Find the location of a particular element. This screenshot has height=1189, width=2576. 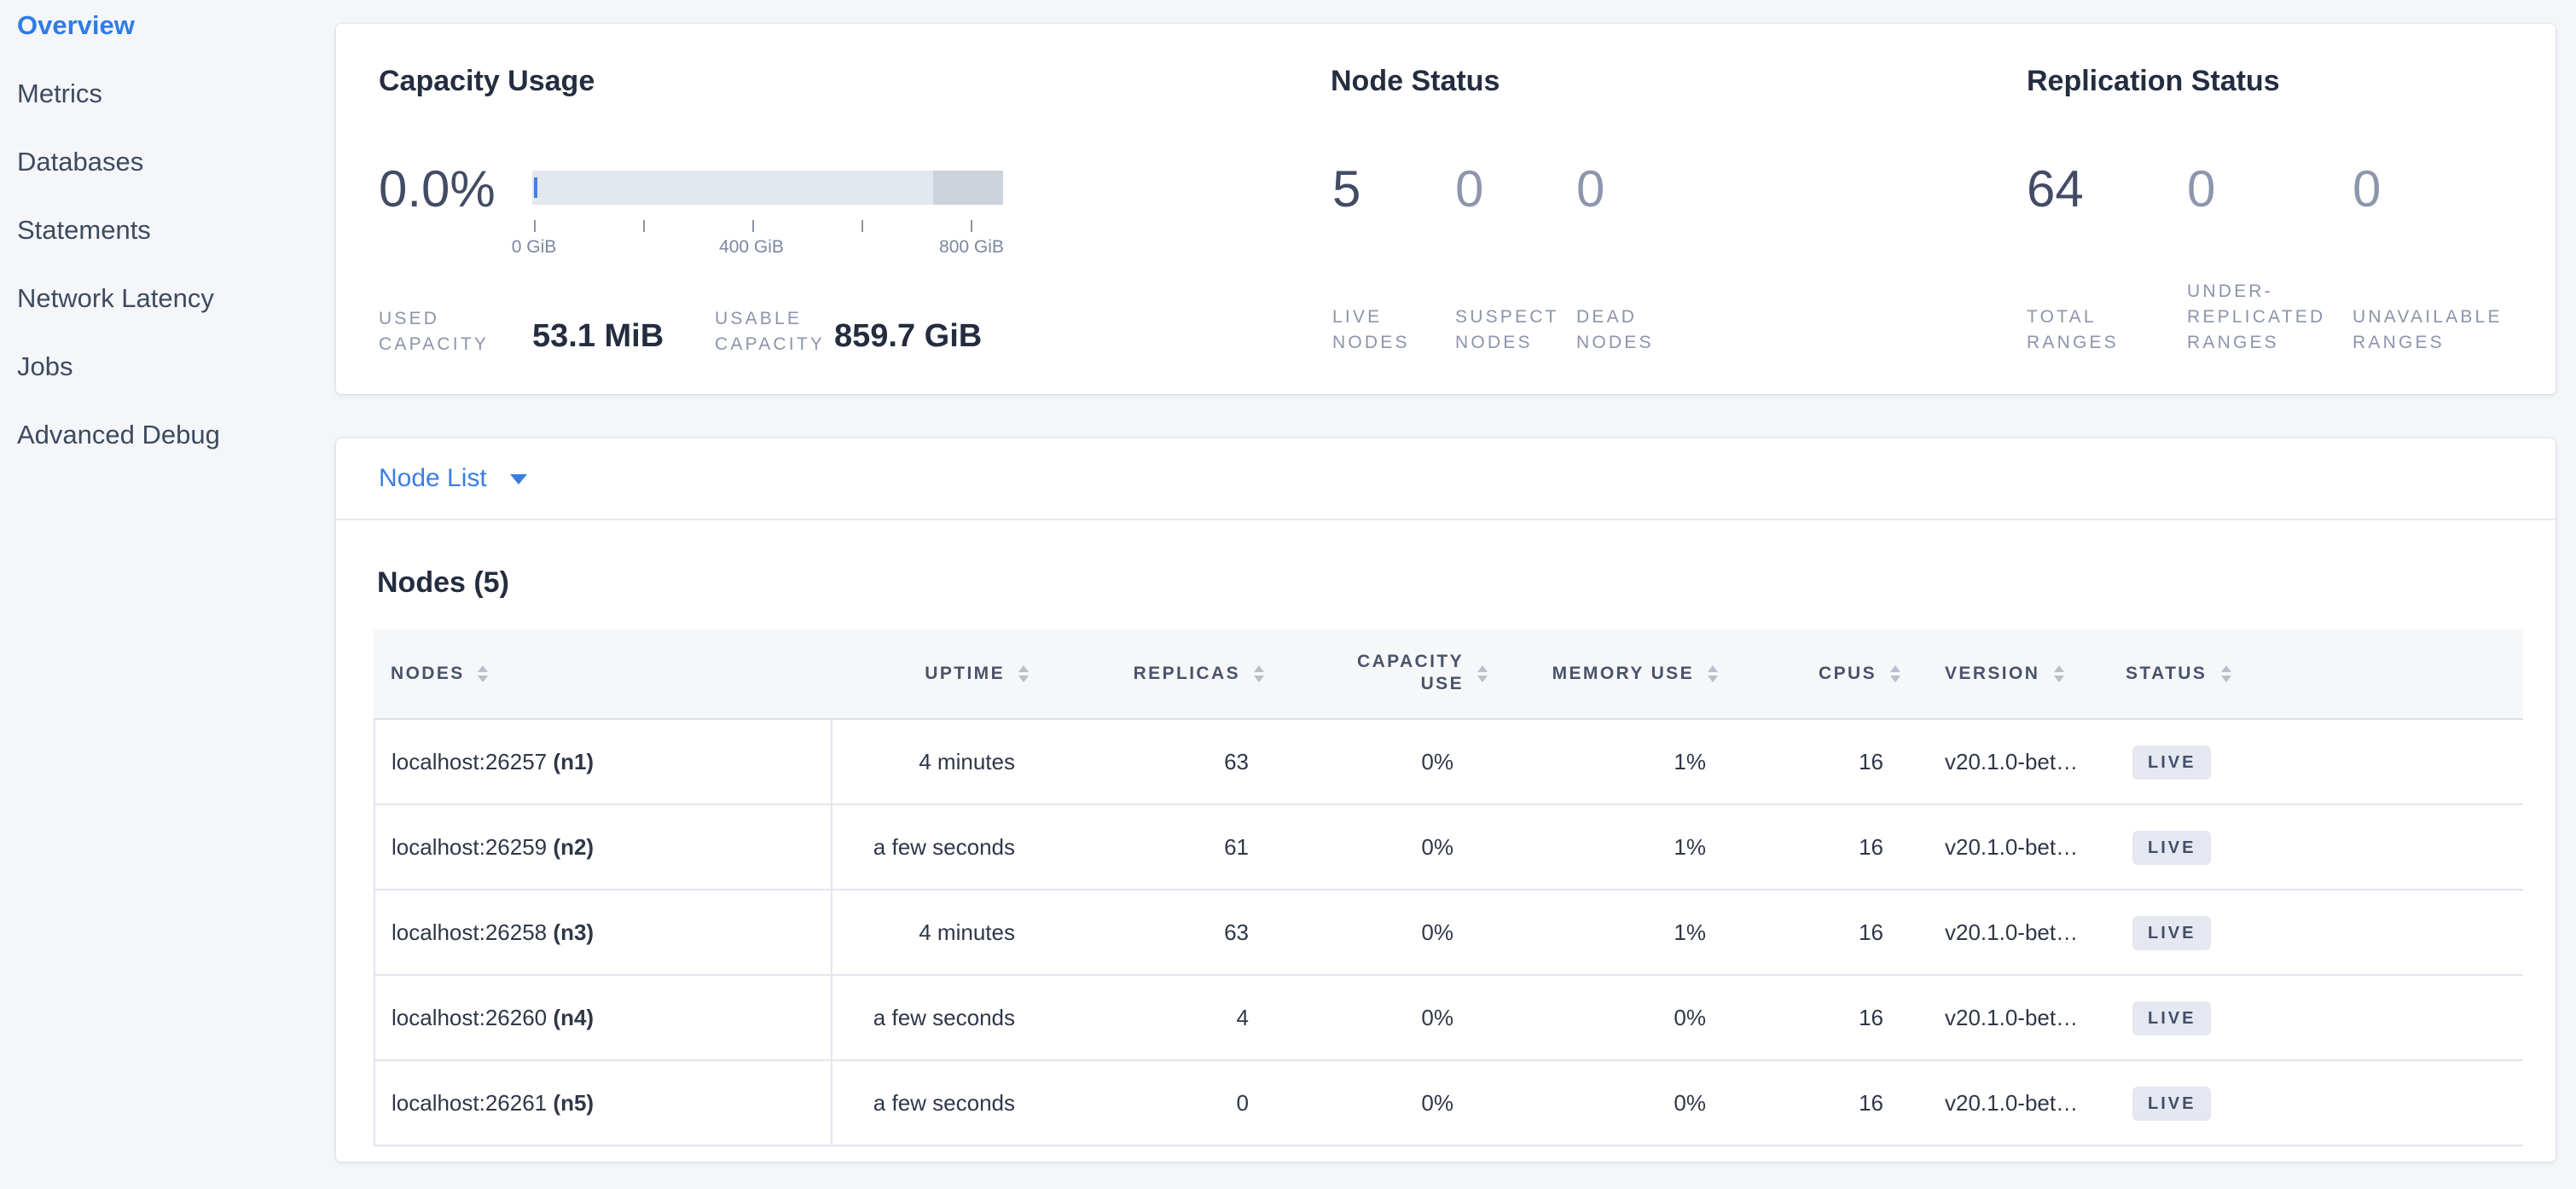

chevron-down-icon is located at coordinates (519, 478).